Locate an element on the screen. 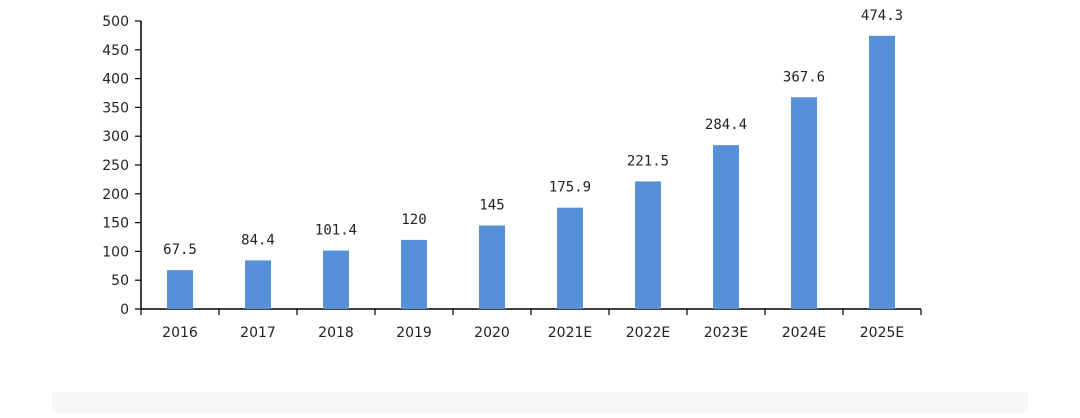 The width and height of the screenshot is (1080, 418). x-tick-label: 2016 is located at coordinates (180, 333).